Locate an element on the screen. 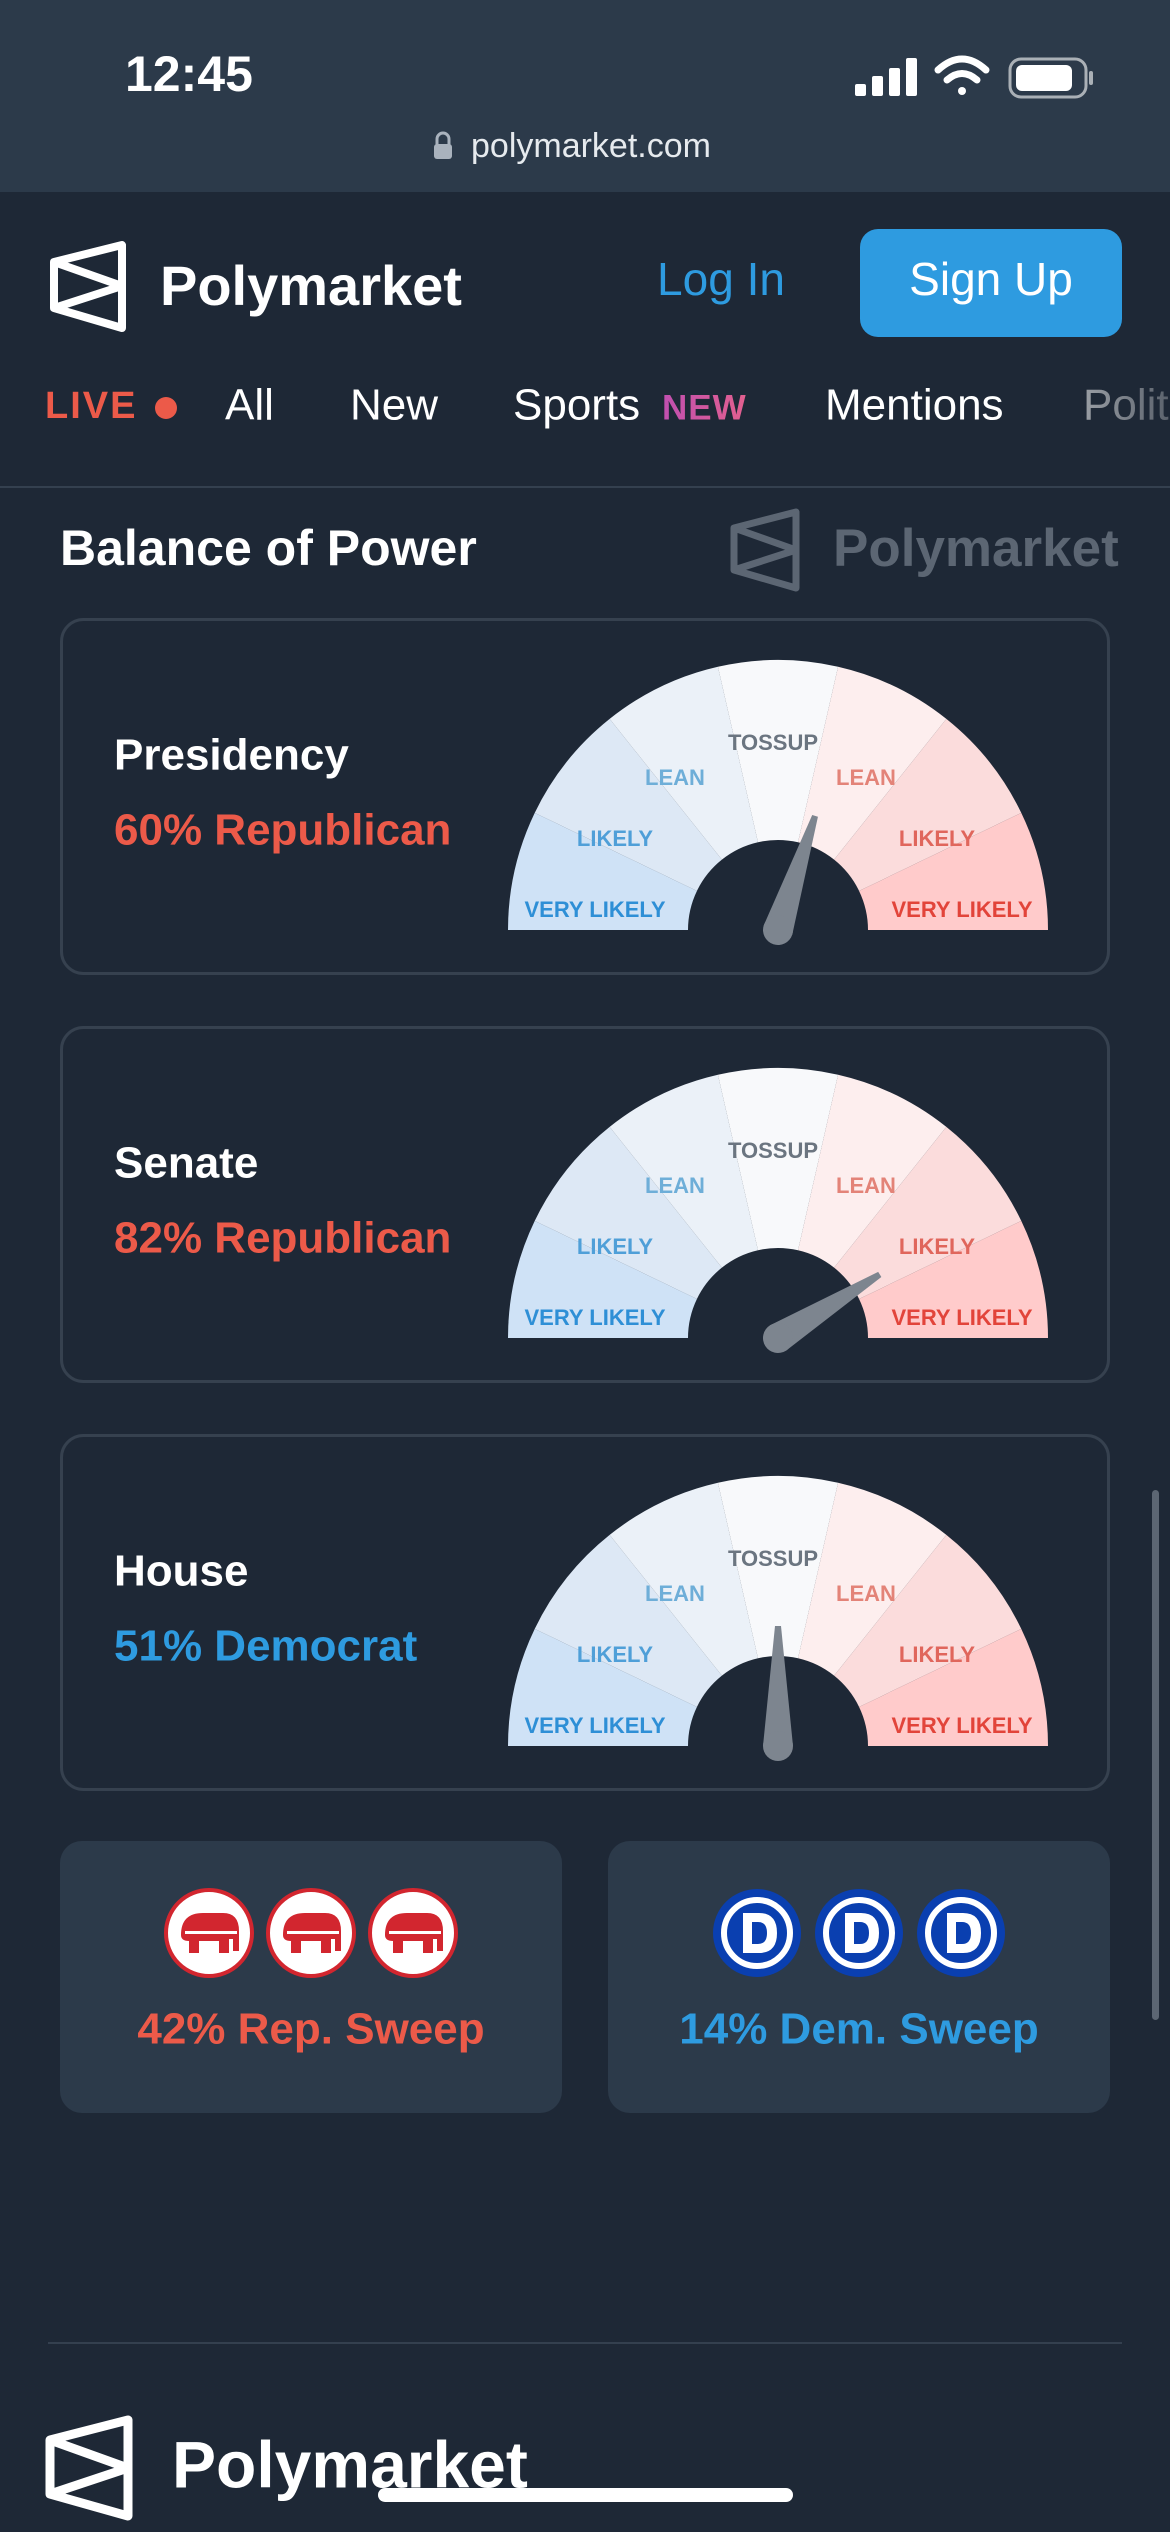 This screenshot has width=1170, height=2532. gauge-title: Presidency is located at coordinates (231, 755).